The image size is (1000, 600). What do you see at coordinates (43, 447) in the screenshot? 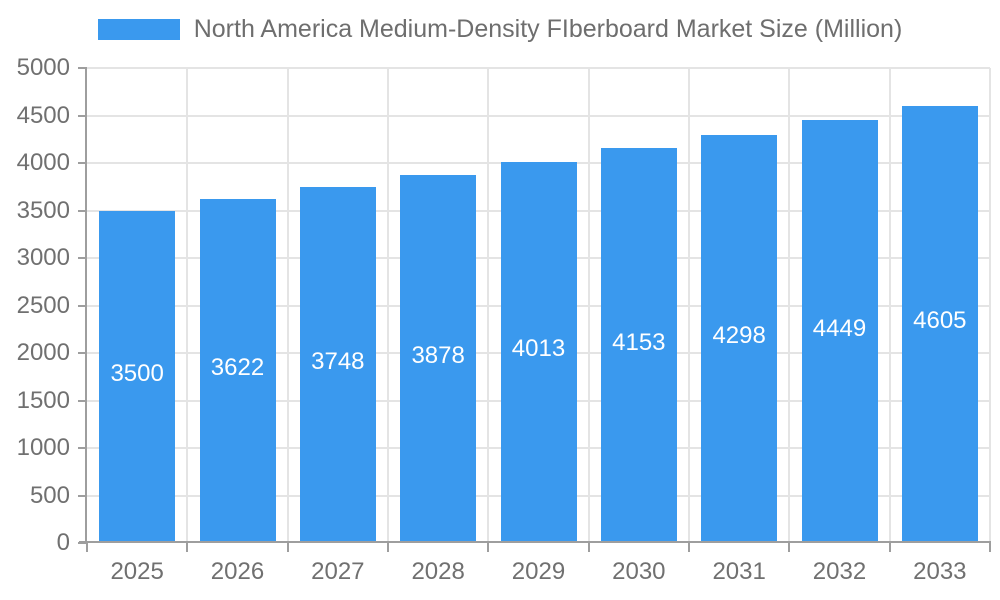
I see `y-axis-tick-label: 1000` at bounding box center [43, 447].